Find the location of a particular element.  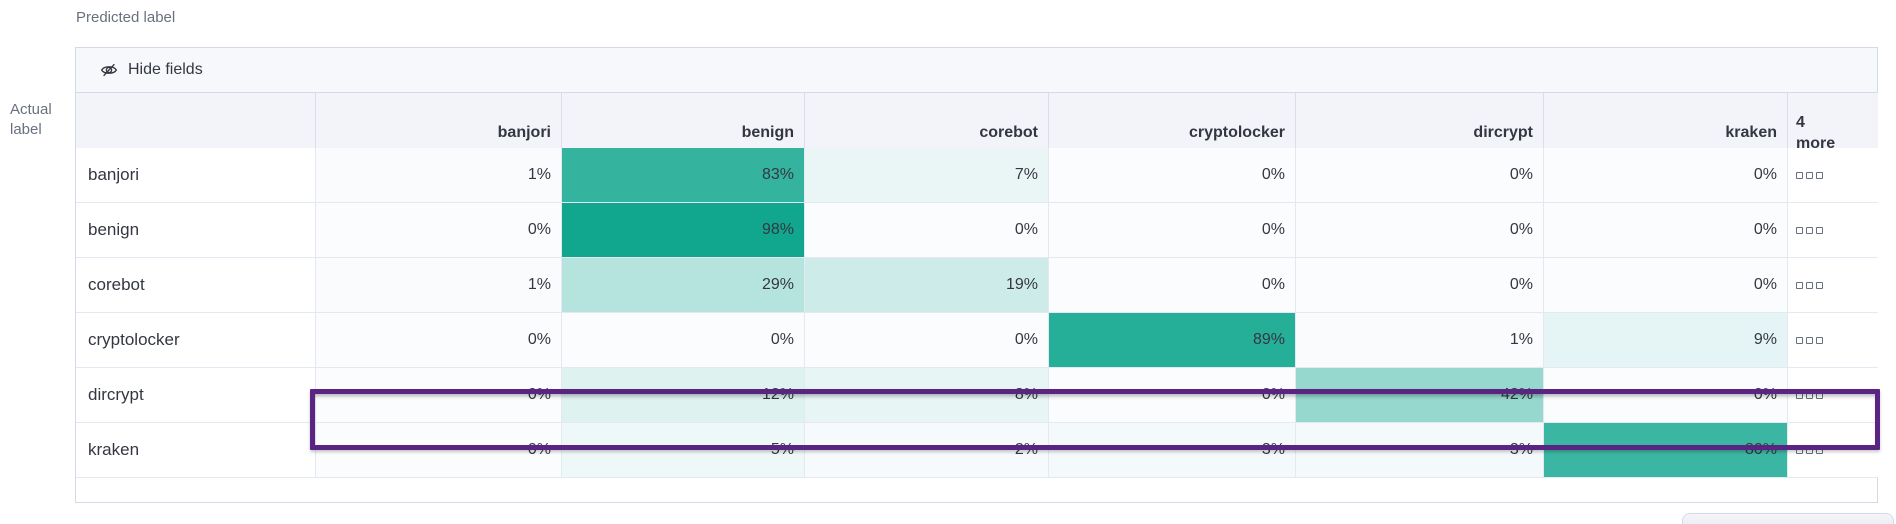

cell-banjori-kraken: 0% is located at coordinates (1666, 175).